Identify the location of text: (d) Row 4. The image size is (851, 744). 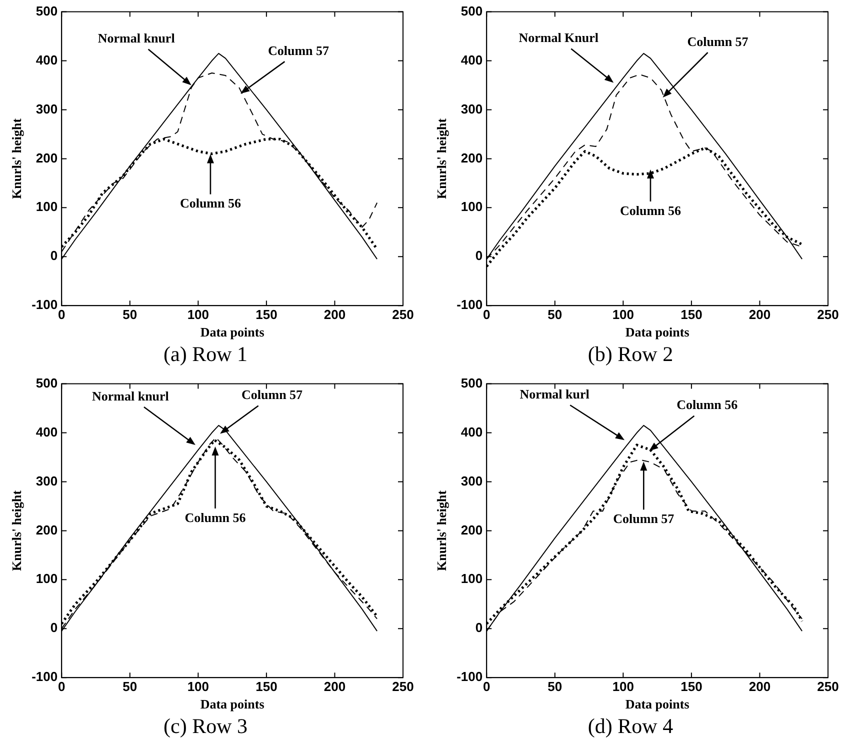
(631, 726).